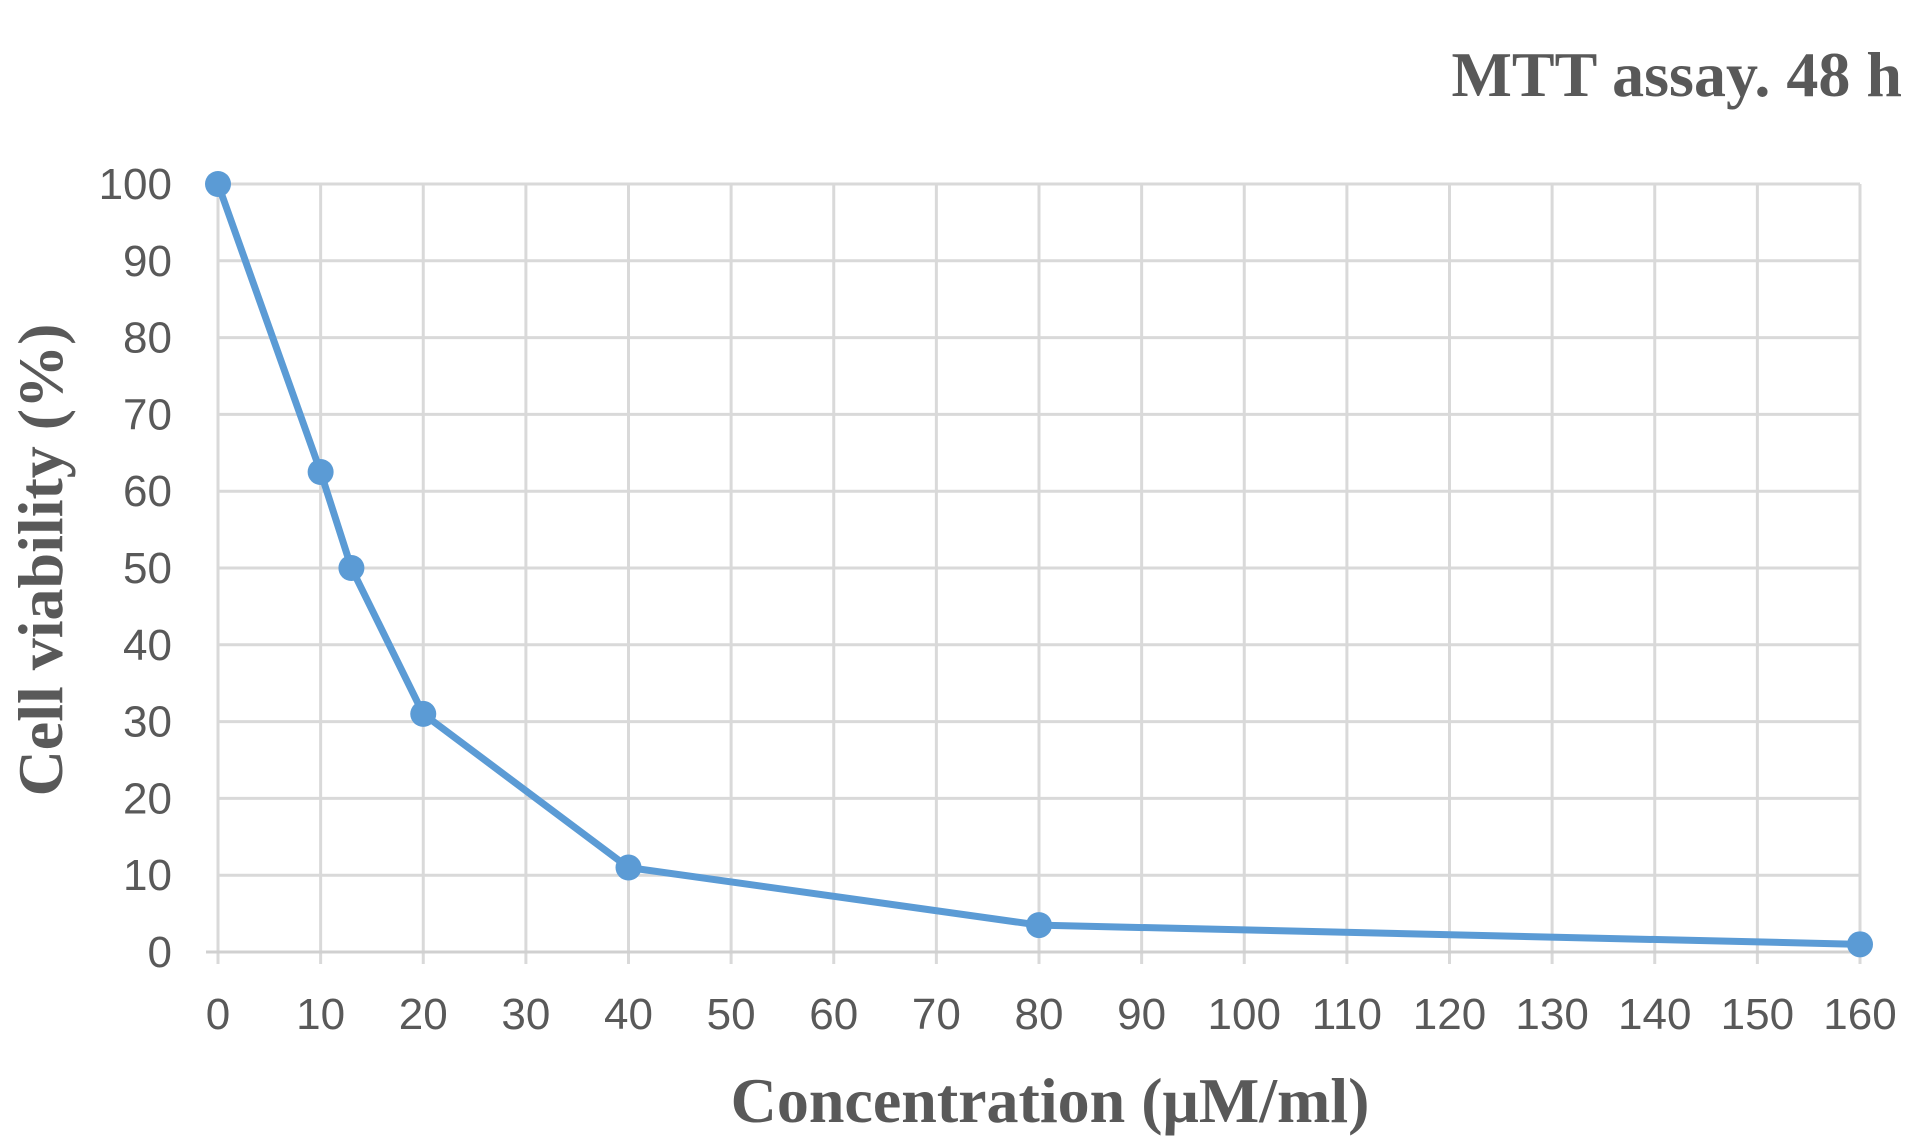  Describe the element at coordinates (147, 338) in the screenshot. I see `y-tick-label: 80` at that location.